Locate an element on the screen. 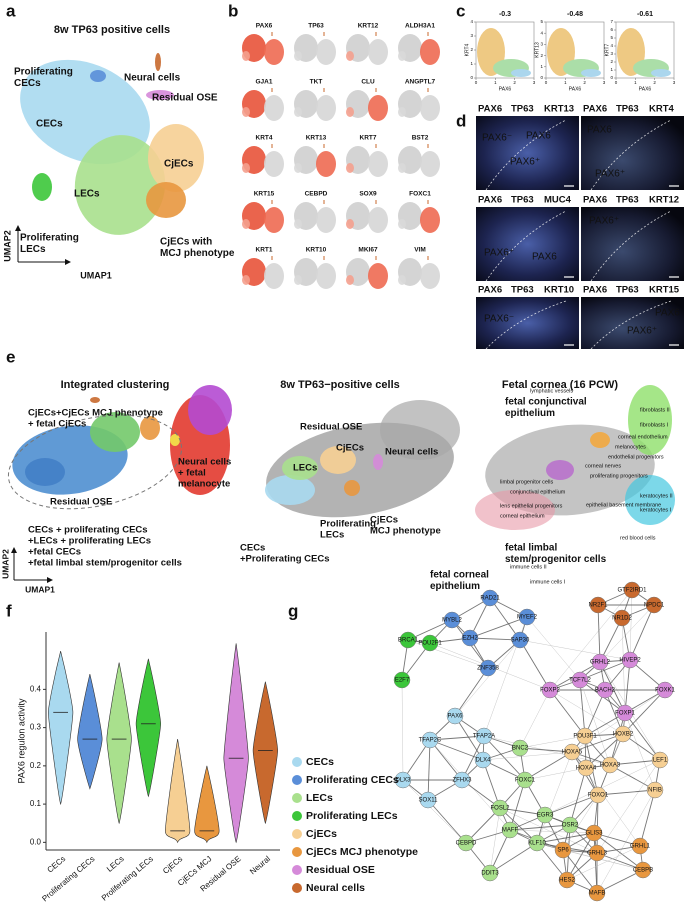 This screenshot has height=908, width=685. label: fibroblasts II is located at coordinates (655, 410).